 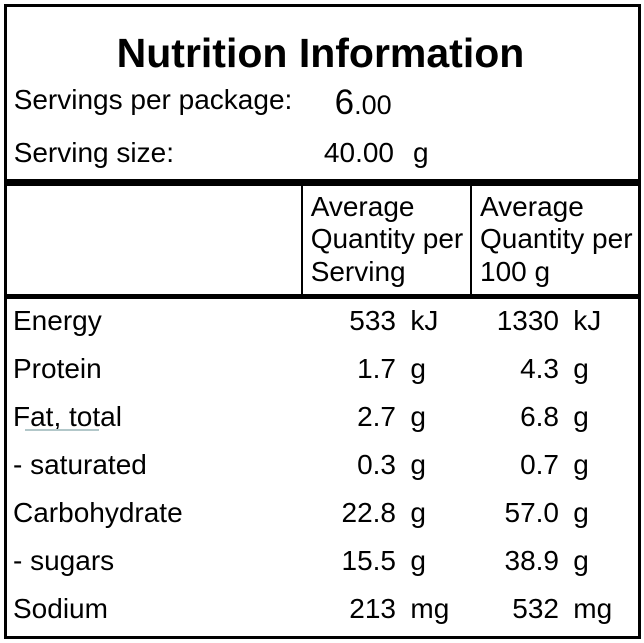 What do you see at coordinates (57, 369) in the screenshot?
I see `nutrient-name: Protein` at bounding box center [57, 369].